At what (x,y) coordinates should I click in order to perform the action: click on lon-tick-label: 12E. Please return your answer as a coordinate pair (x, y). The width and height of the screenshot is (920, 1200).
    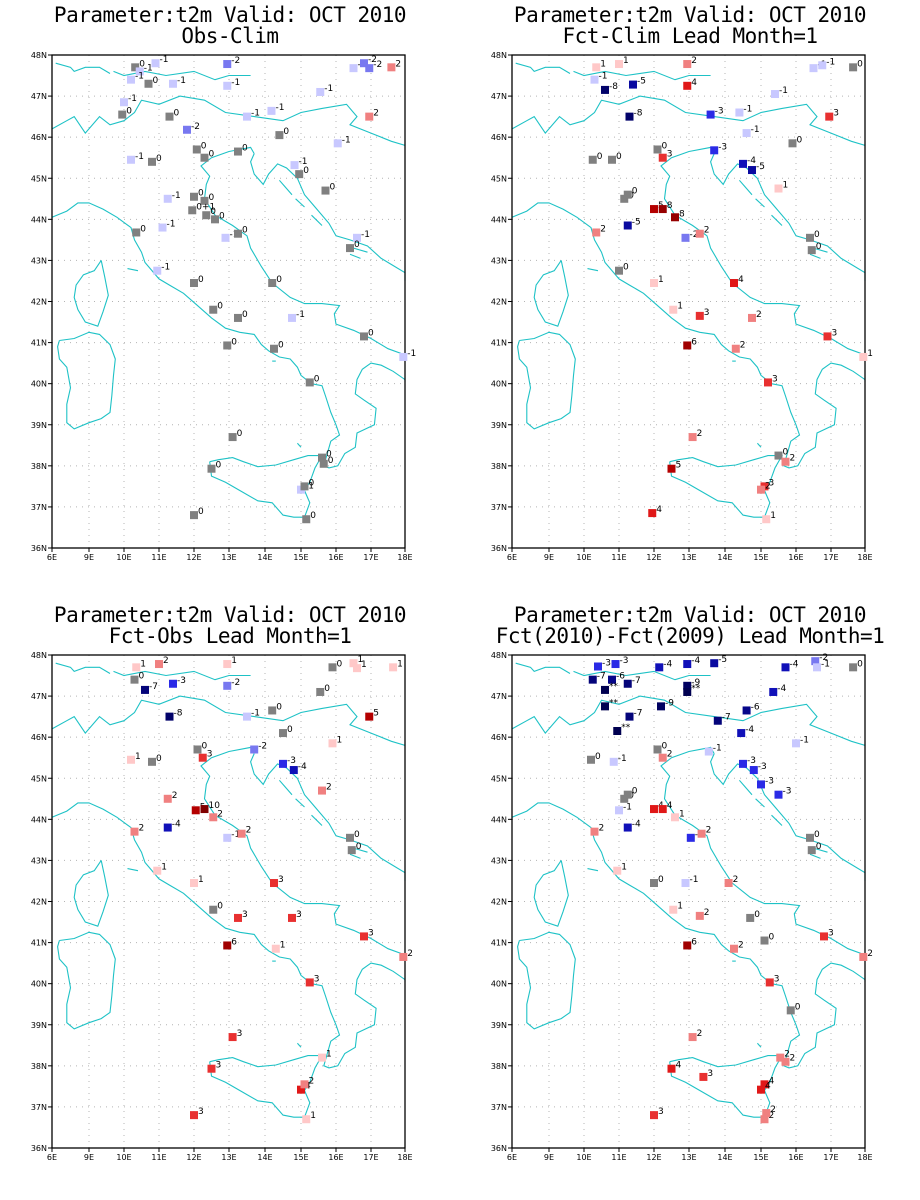
    Looking at the image, I should click on (653, 557).